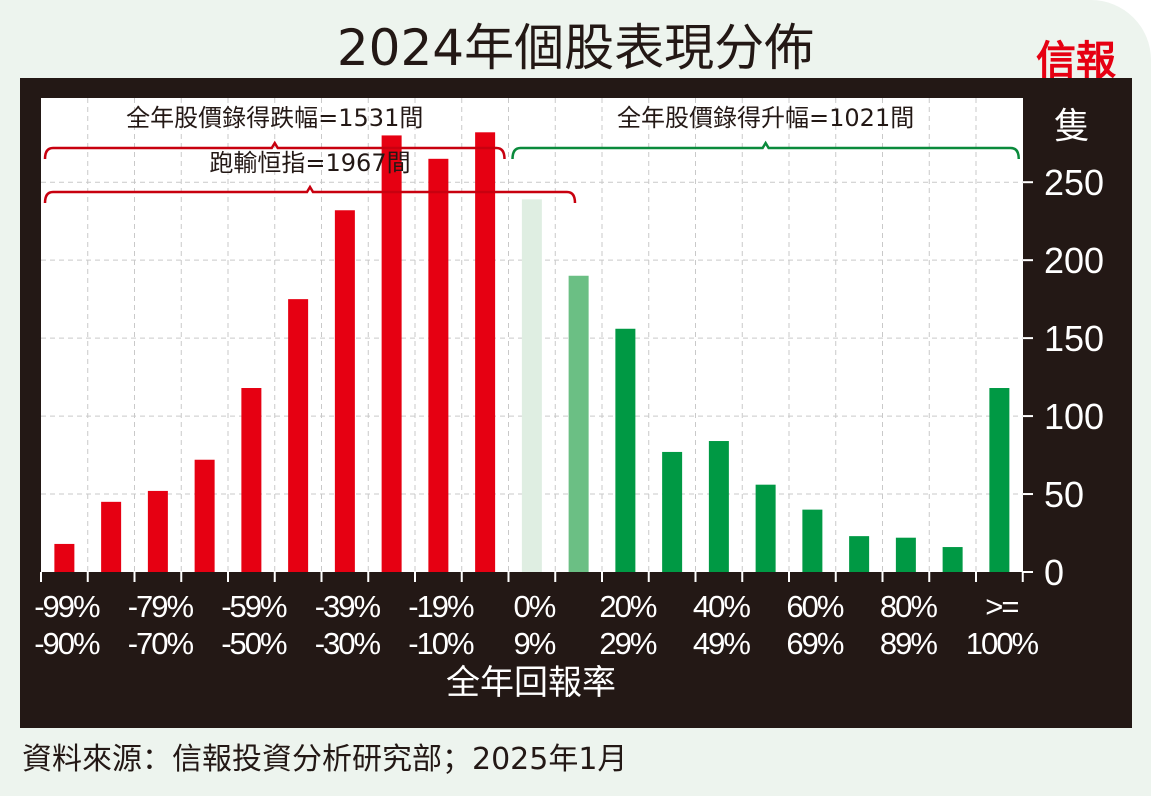 Image resolution: width=1151 pixels, height=796 pixels. I want to click on bar-70%~79%, so click(859, 554).